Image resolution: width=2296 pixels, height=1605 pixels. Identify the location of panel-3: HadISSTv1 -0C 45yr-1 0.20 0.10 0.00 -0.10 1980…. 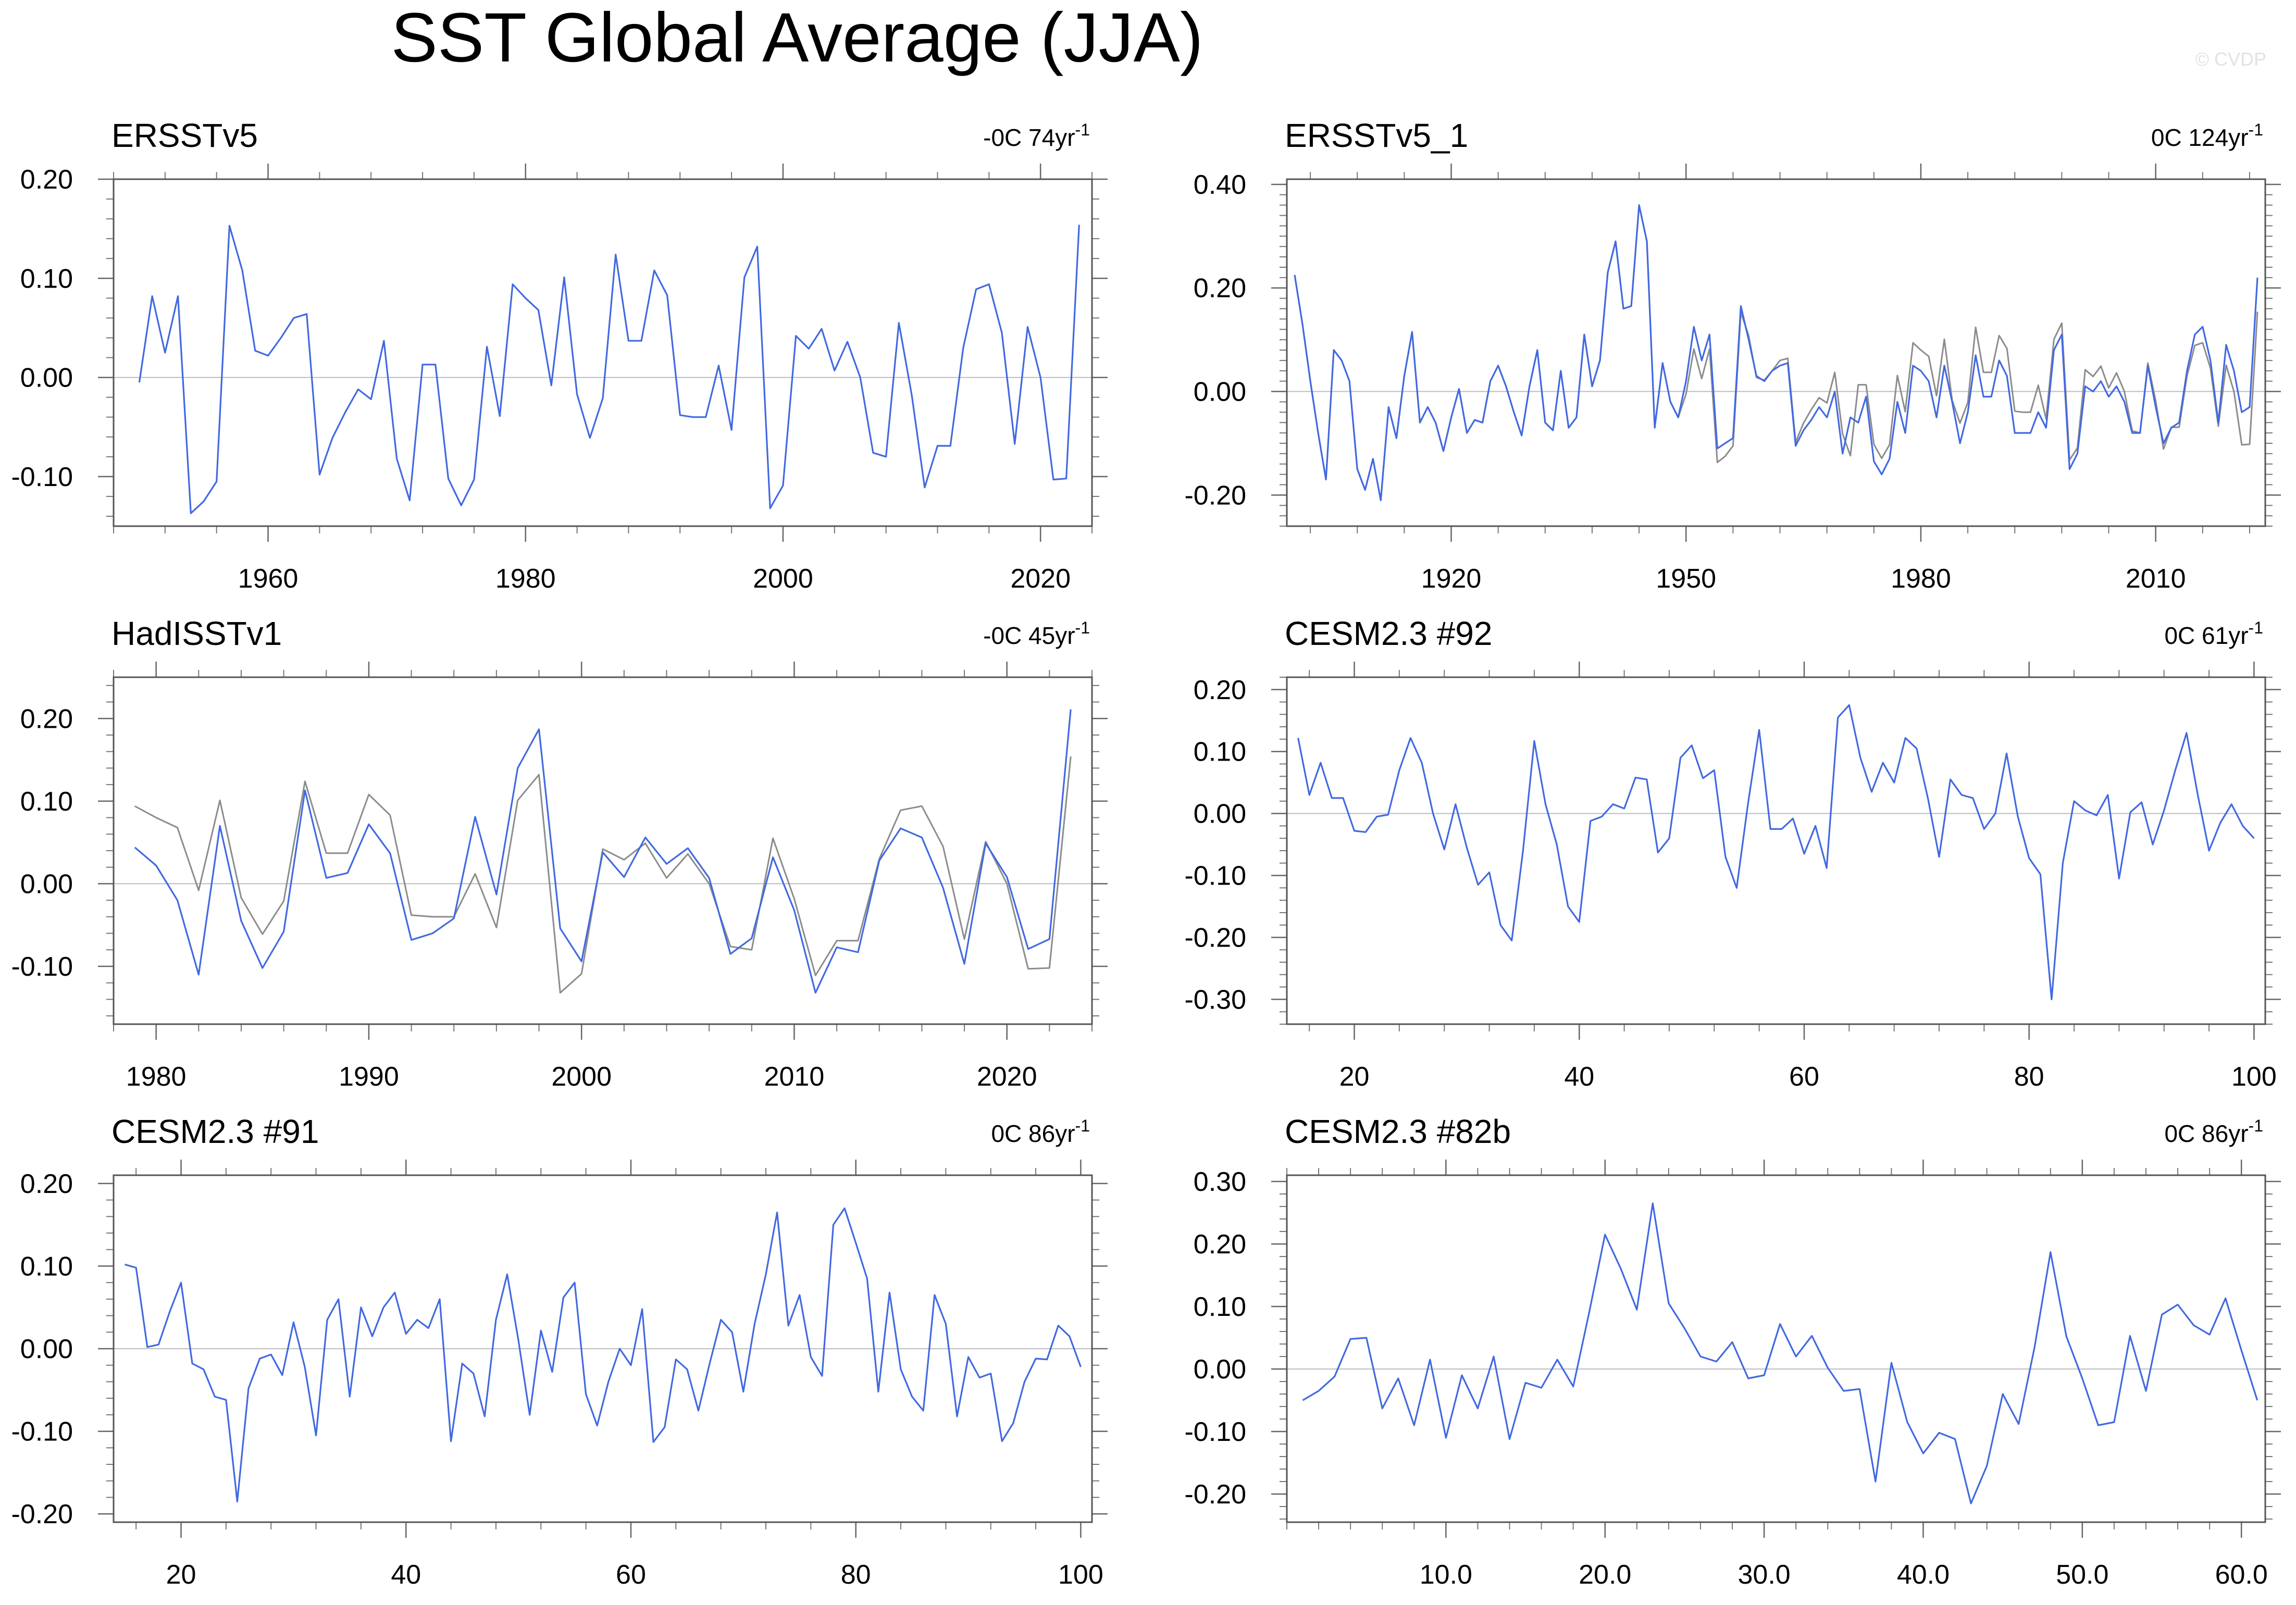
(559, 853).